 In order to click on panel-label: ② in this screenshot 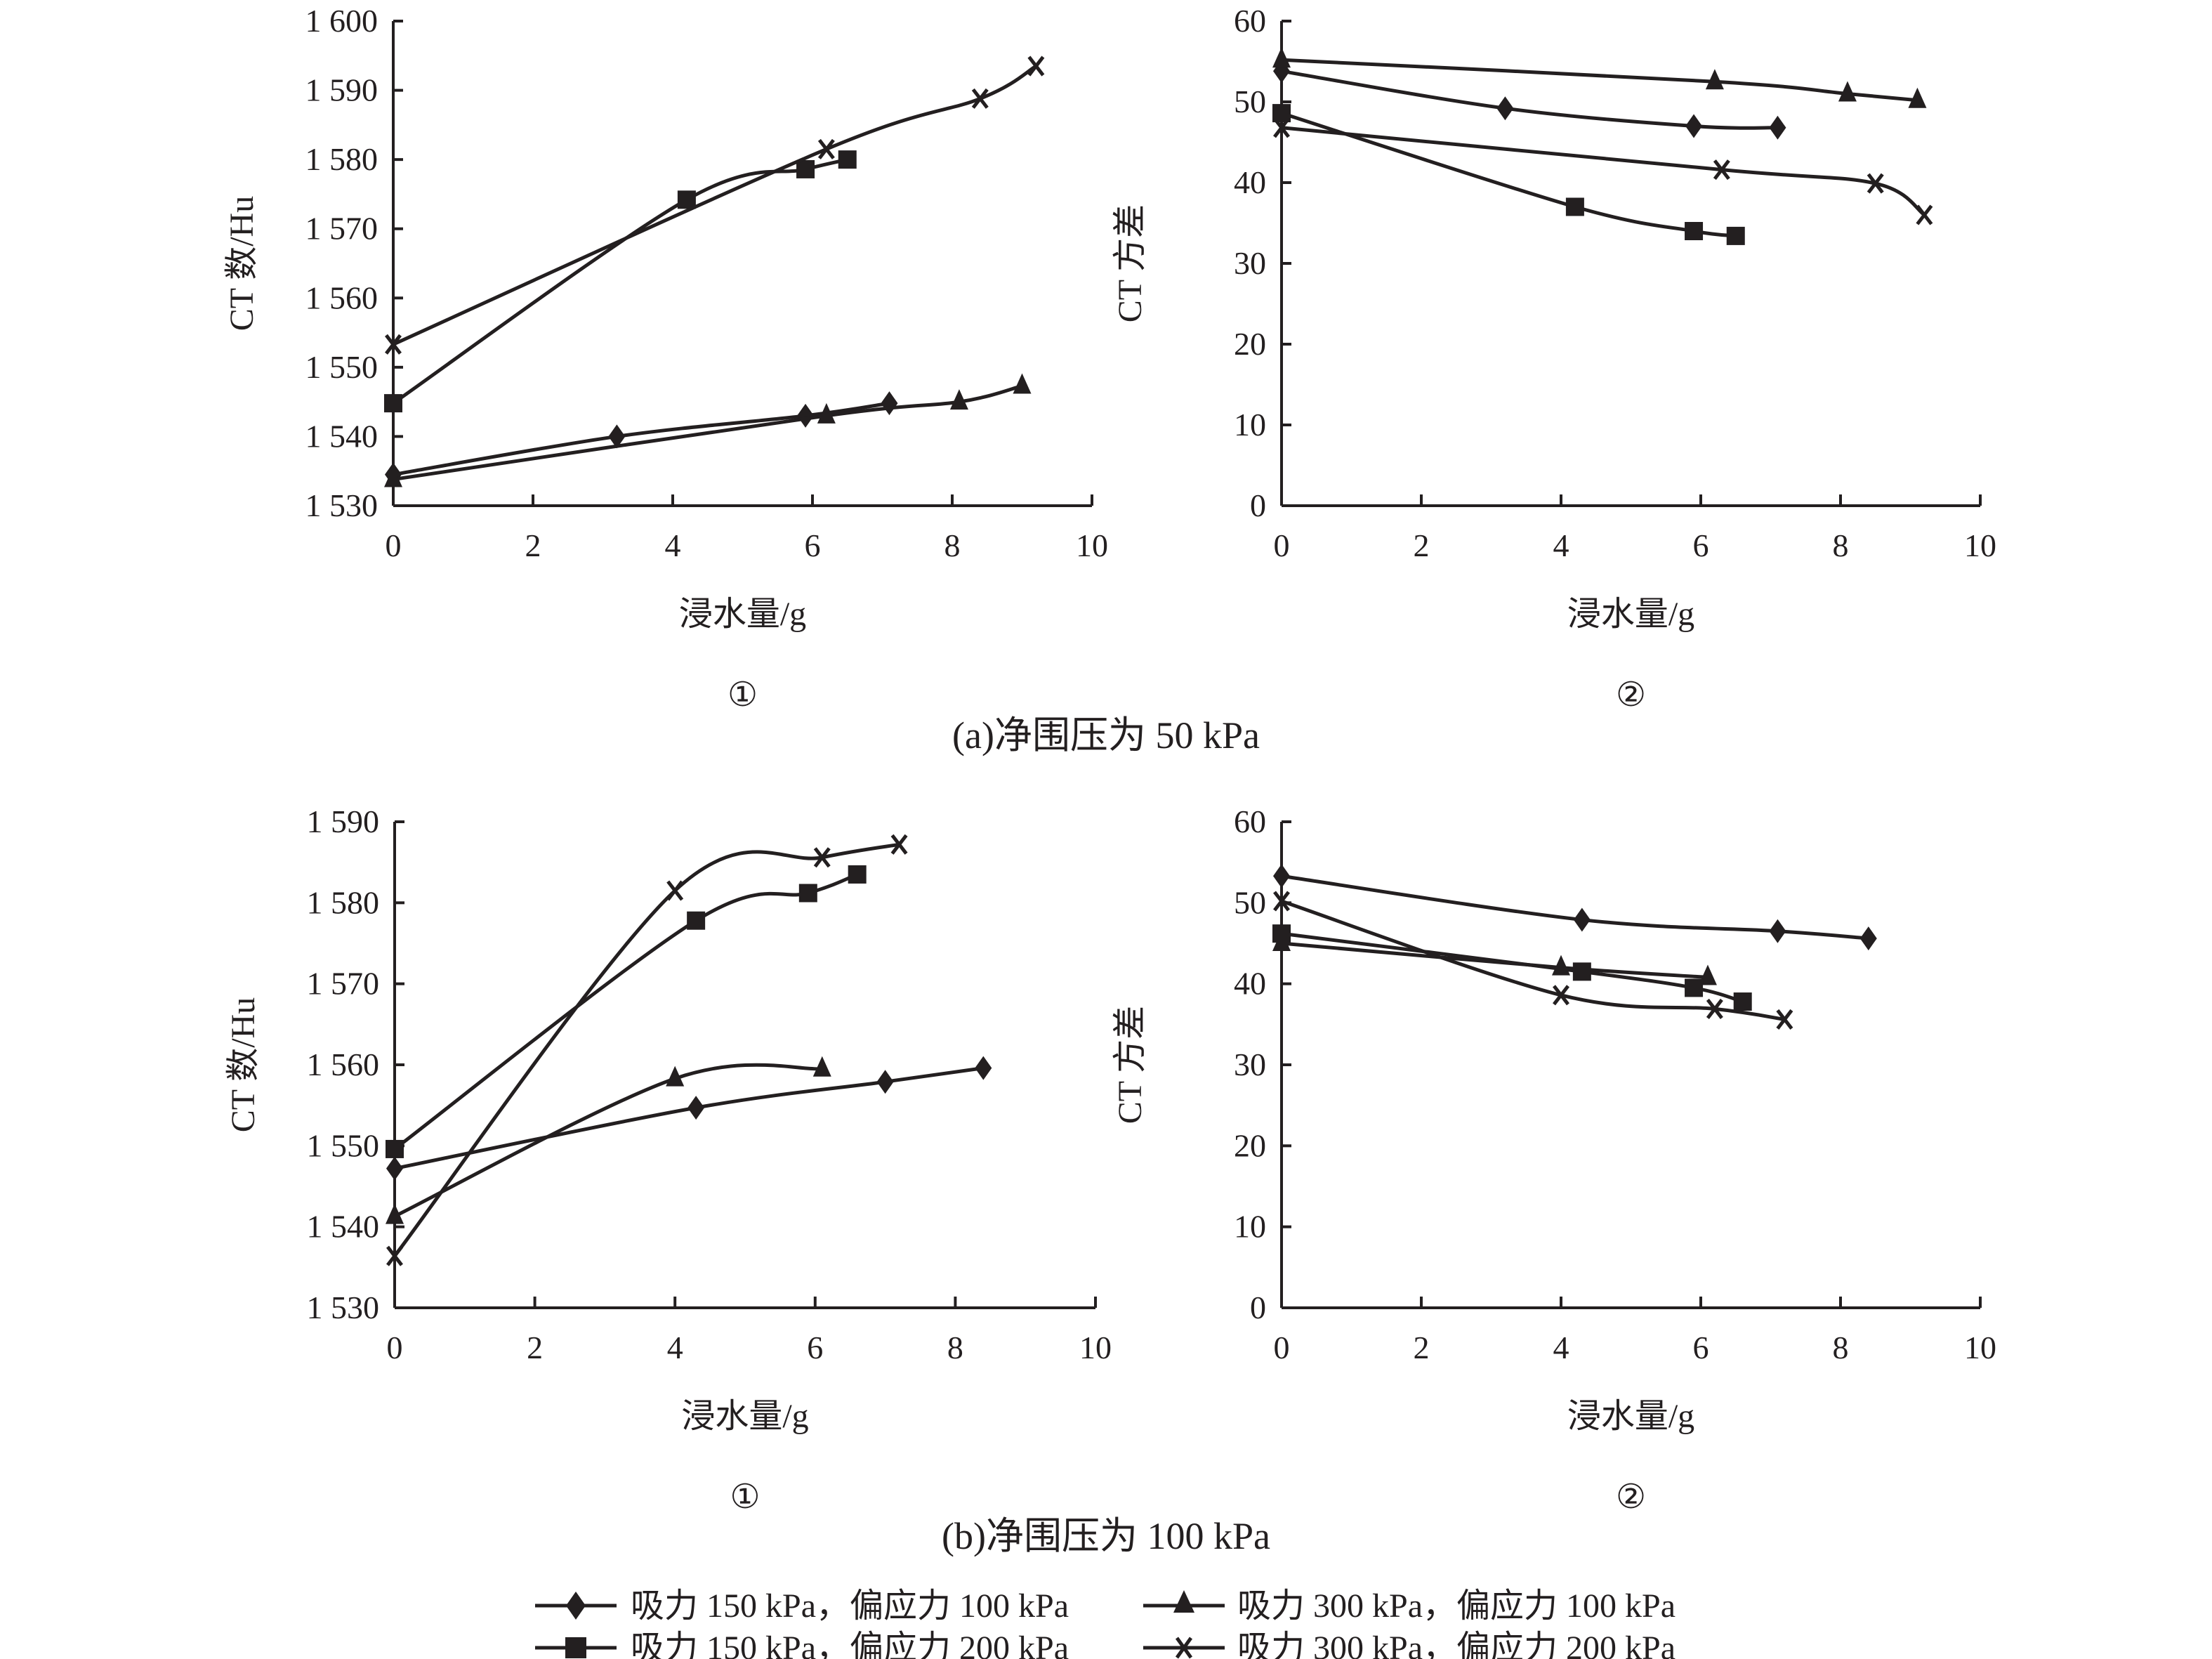, I will do `click(1631, 695)`.